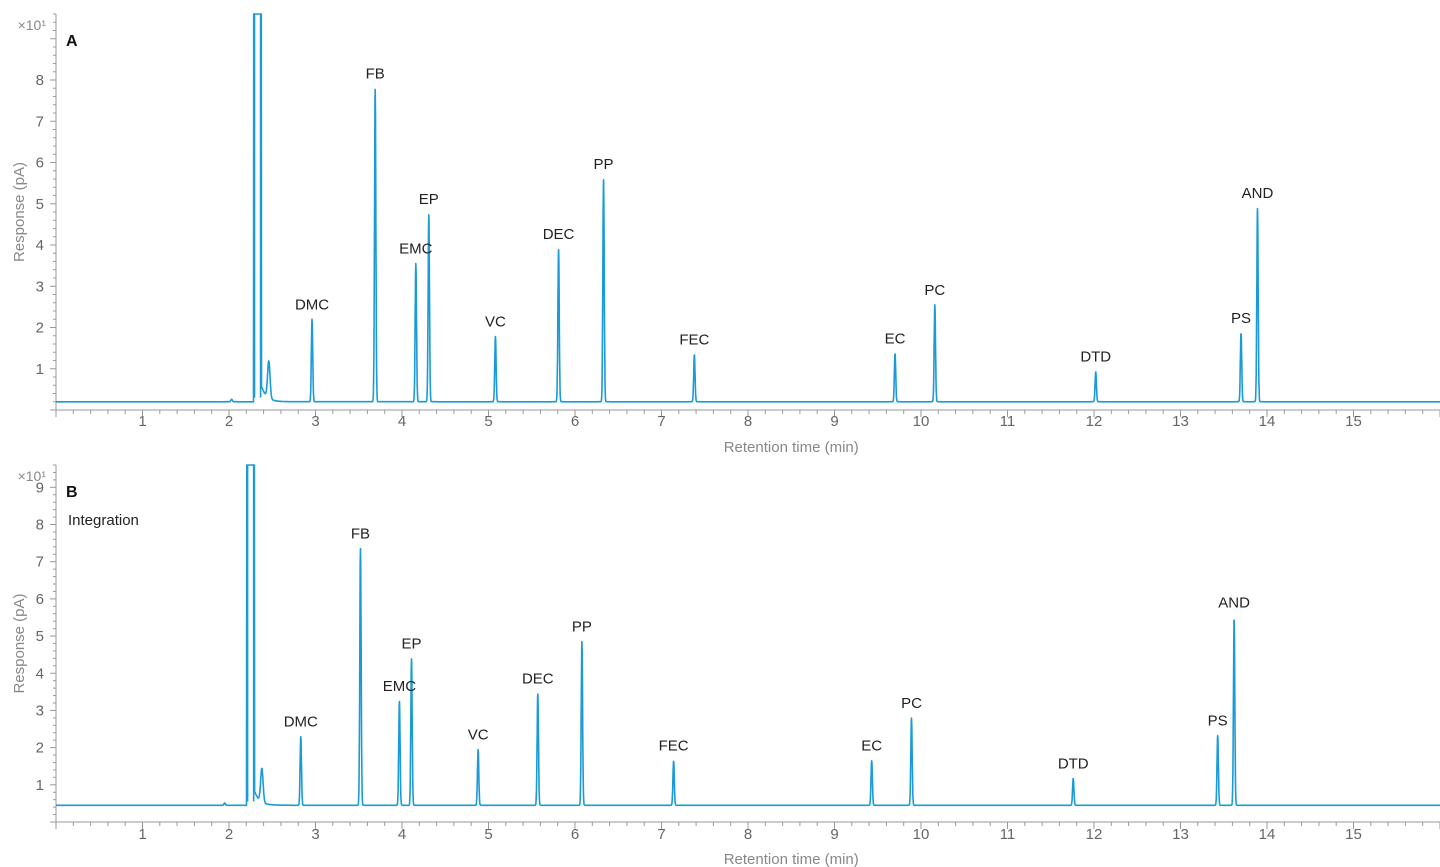 Image resolution: width=1440 pixels, height=867 pixels. What do you see at coordinates (103, 520) in the screenshot?
I see `panel-annotation: Integration` at bounding box center [103, 520].